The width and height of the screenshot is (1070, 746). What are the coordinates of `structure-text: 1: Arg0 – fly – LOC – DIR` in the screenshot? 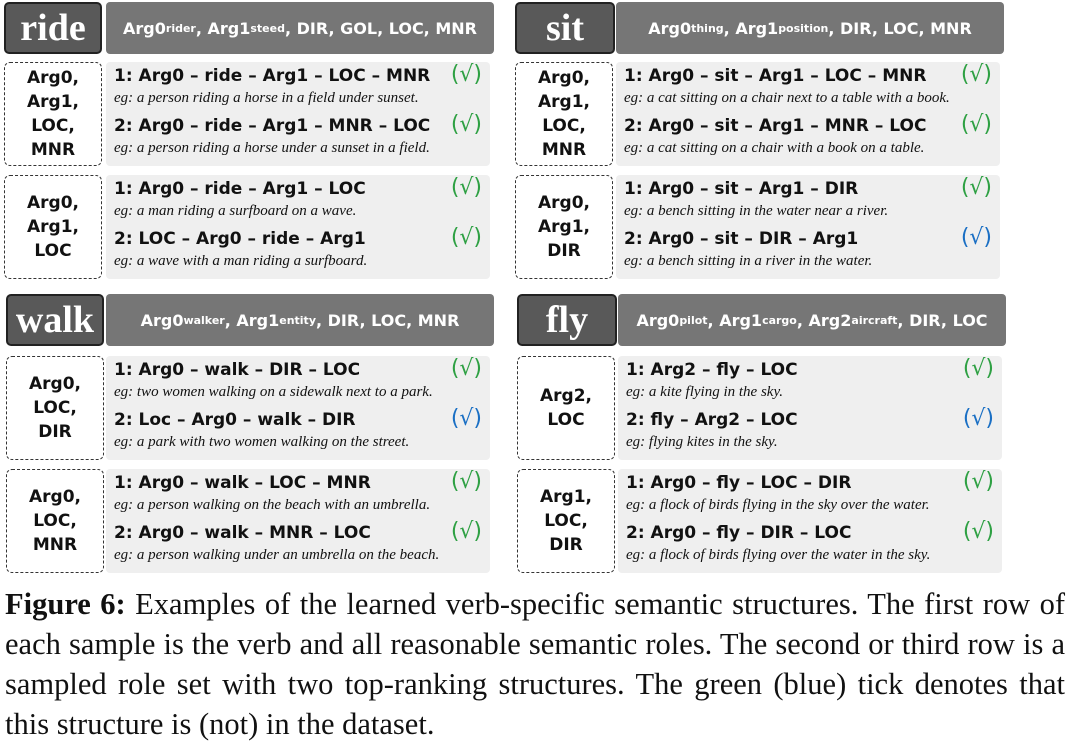 It's located at (739, 483).